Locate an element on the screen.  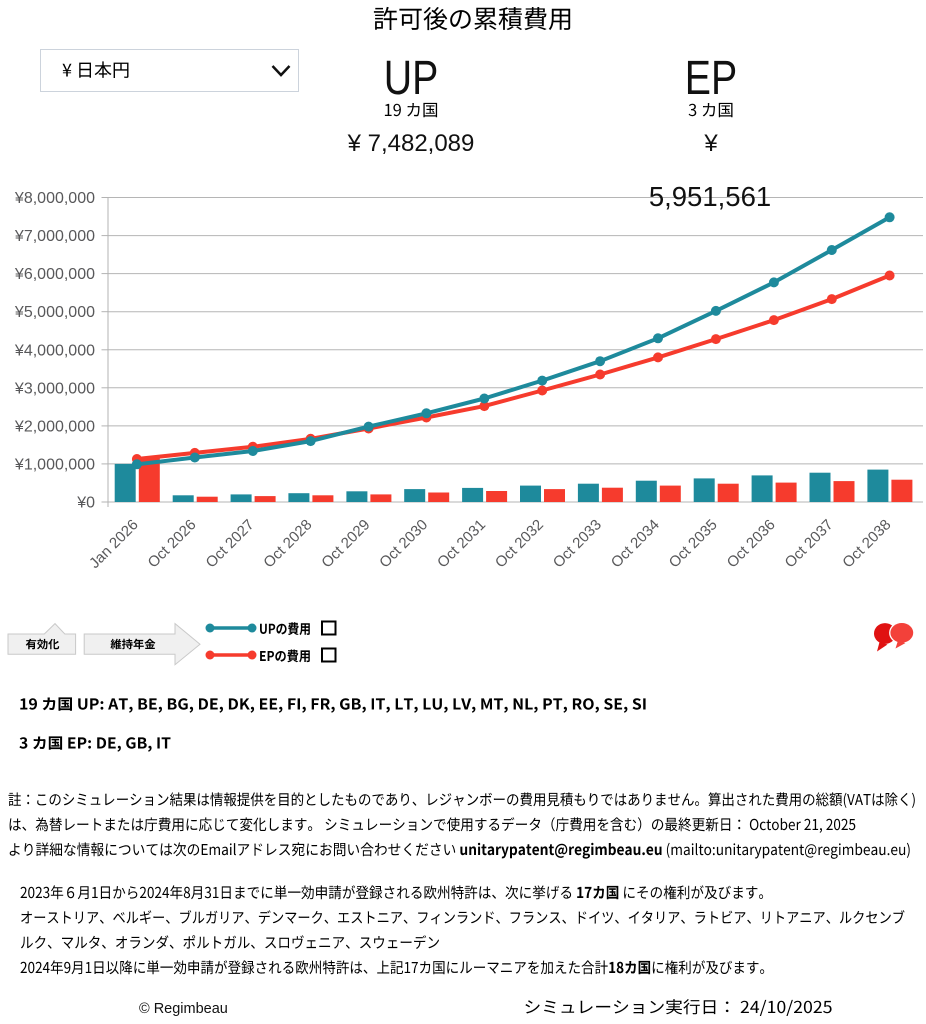
svg-text: ¥5,000,000 is located at coordinates (54, 312).